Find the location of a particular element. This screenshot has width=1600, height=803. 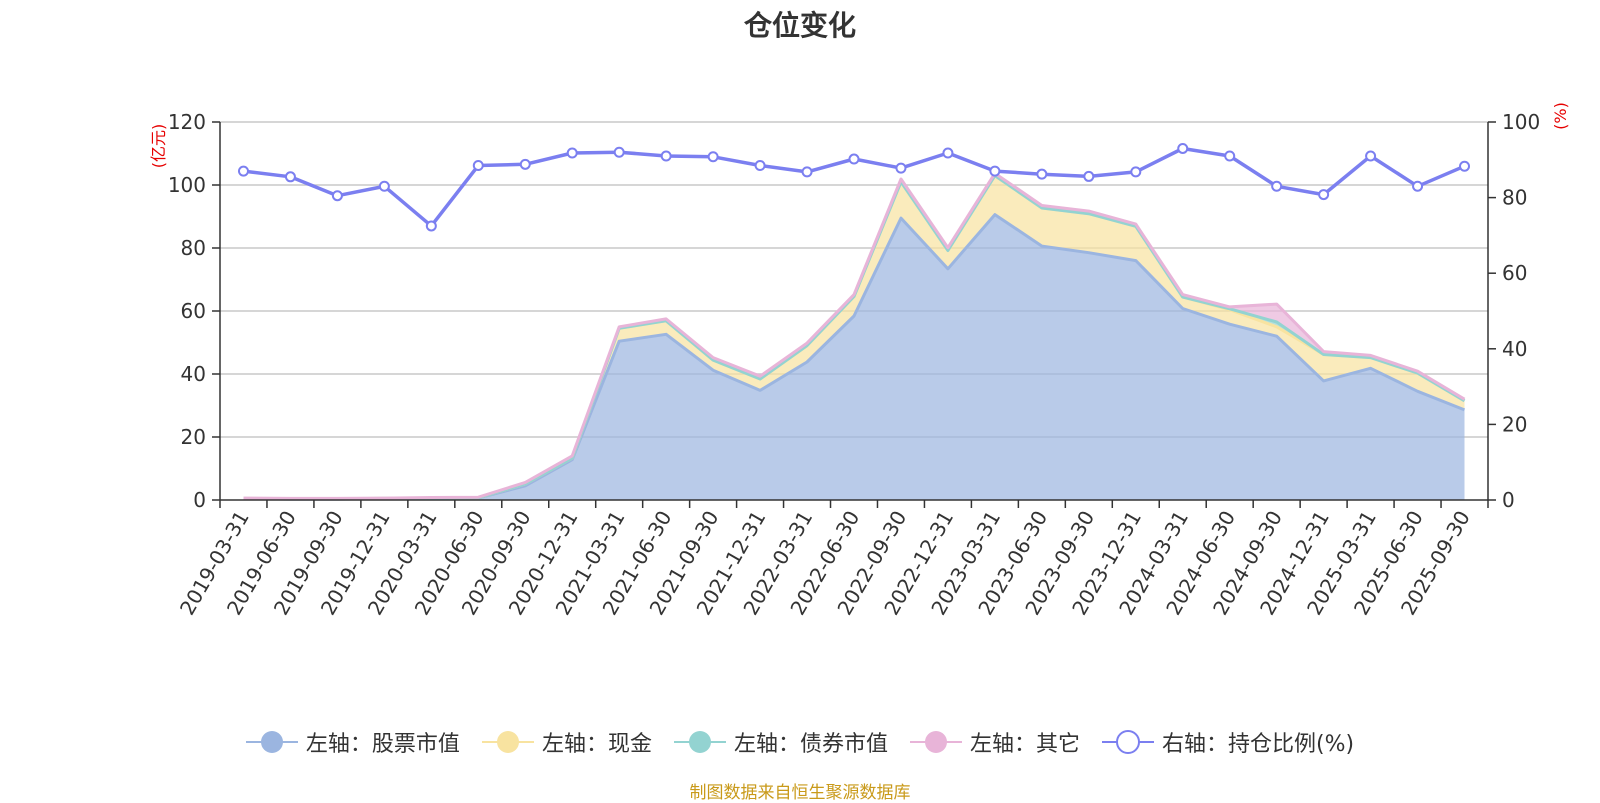

right-axis-tick-label: 0 is located at coordinates (1508, 500).